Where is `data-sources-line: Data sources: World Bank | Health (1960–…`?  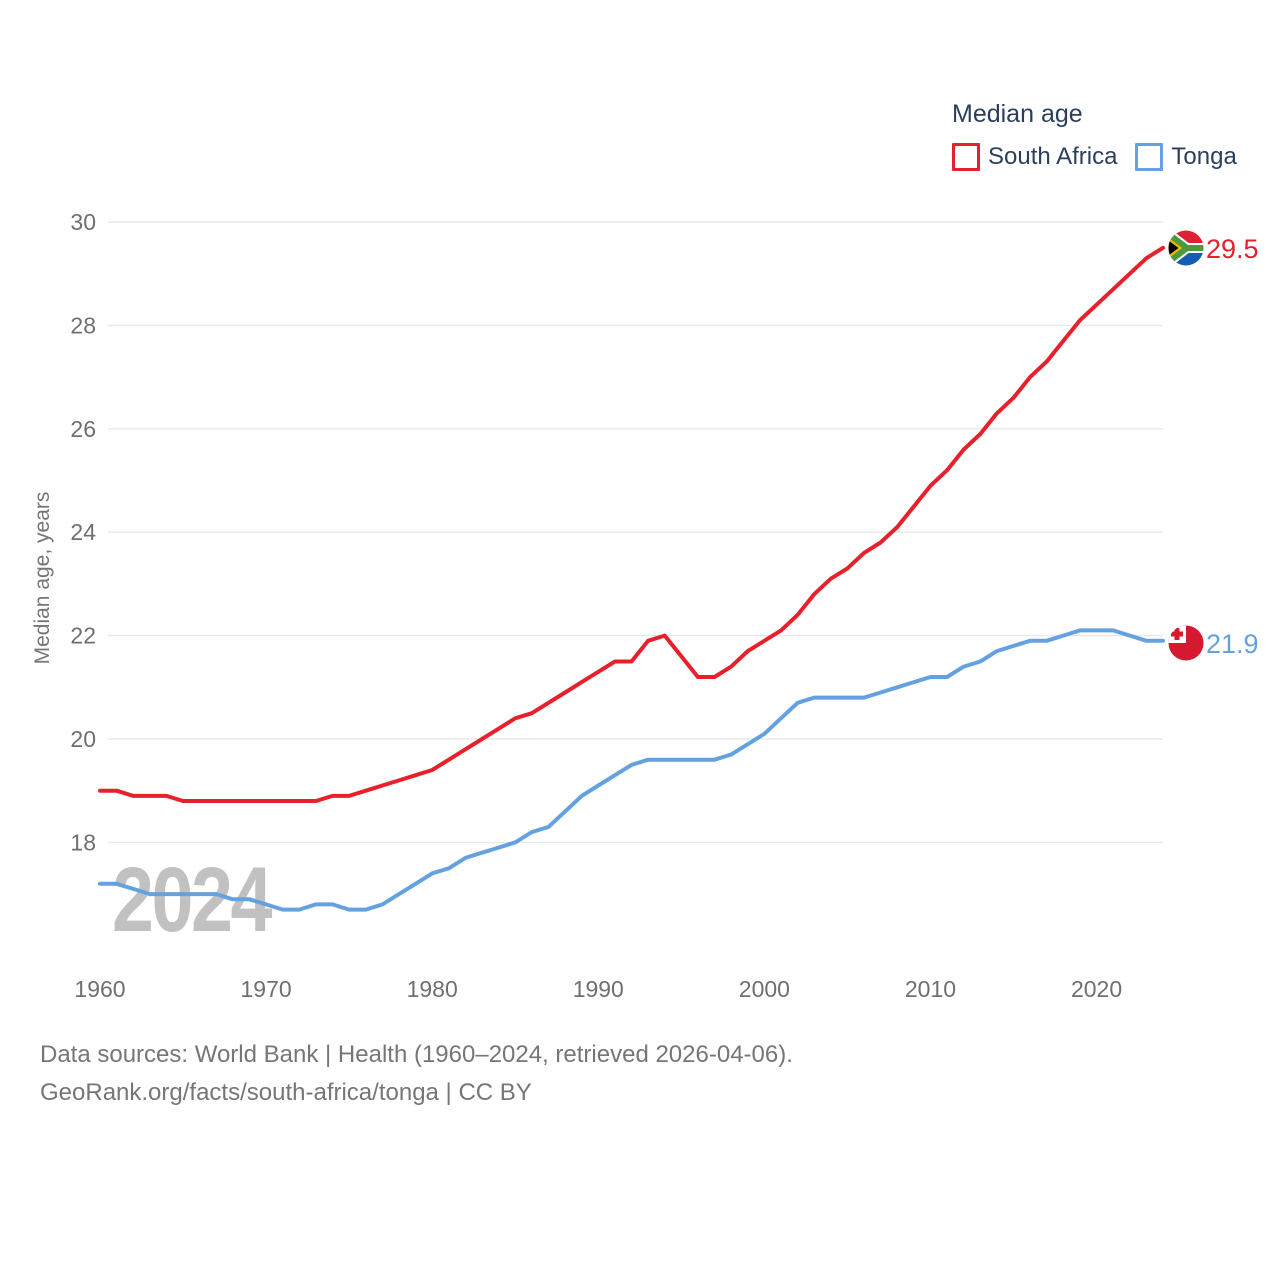
data-sources-line: Data sources: World Bank | Health (1960–… is located at coordinates (416, 1054).